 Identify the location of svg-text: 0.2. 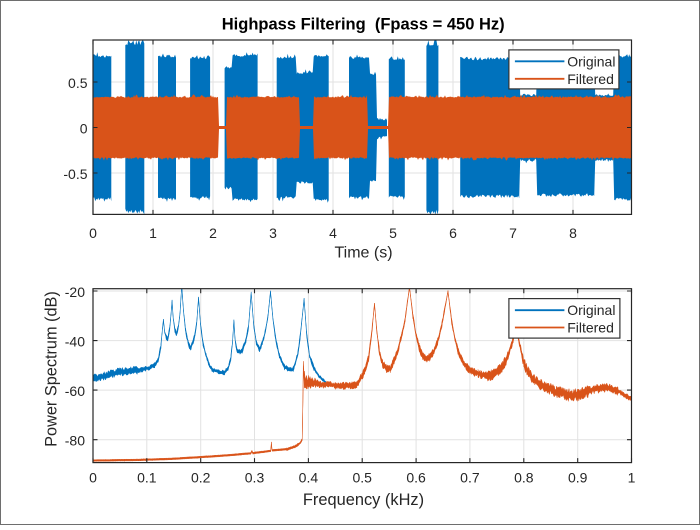
(201, 478).